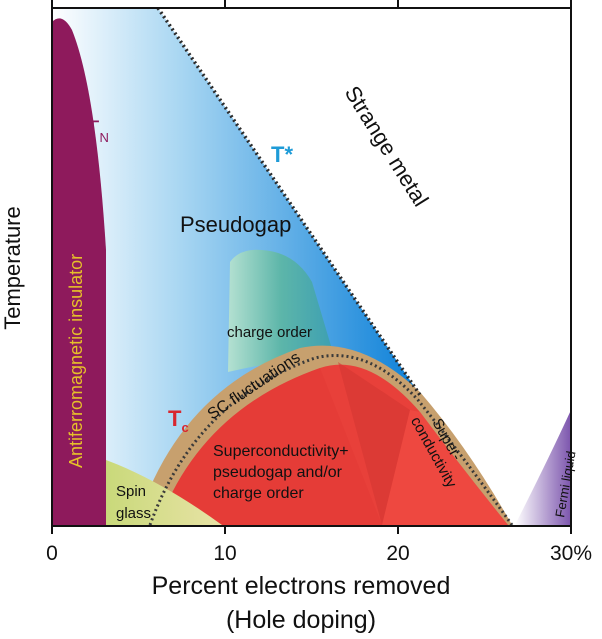  What do you see at coordinates (319, 553) in the screenshot?
I see `x-tick-labels: 0 10 20 30%` at bounding box center [319, 553].